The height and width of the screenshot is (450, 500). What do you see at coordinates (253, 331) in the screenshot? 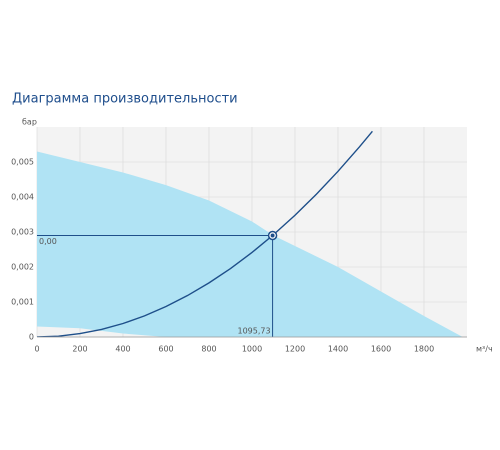
I see `point-x-label: 1095,73` at bounding box center [253, 331].